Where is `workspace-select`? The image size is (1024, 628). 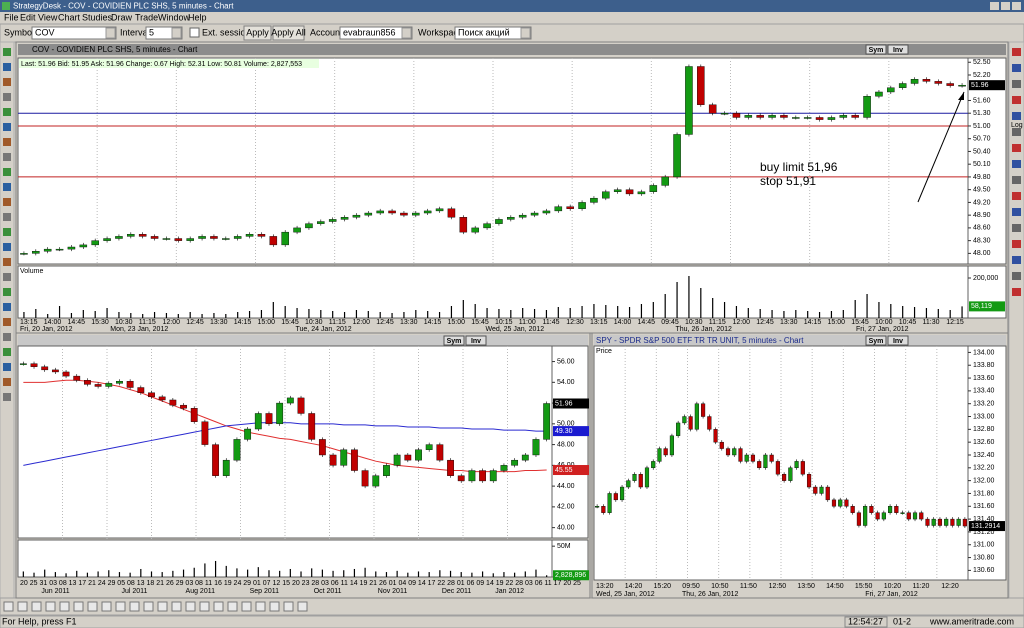 workspace-select is located at coordinates (493, 33).